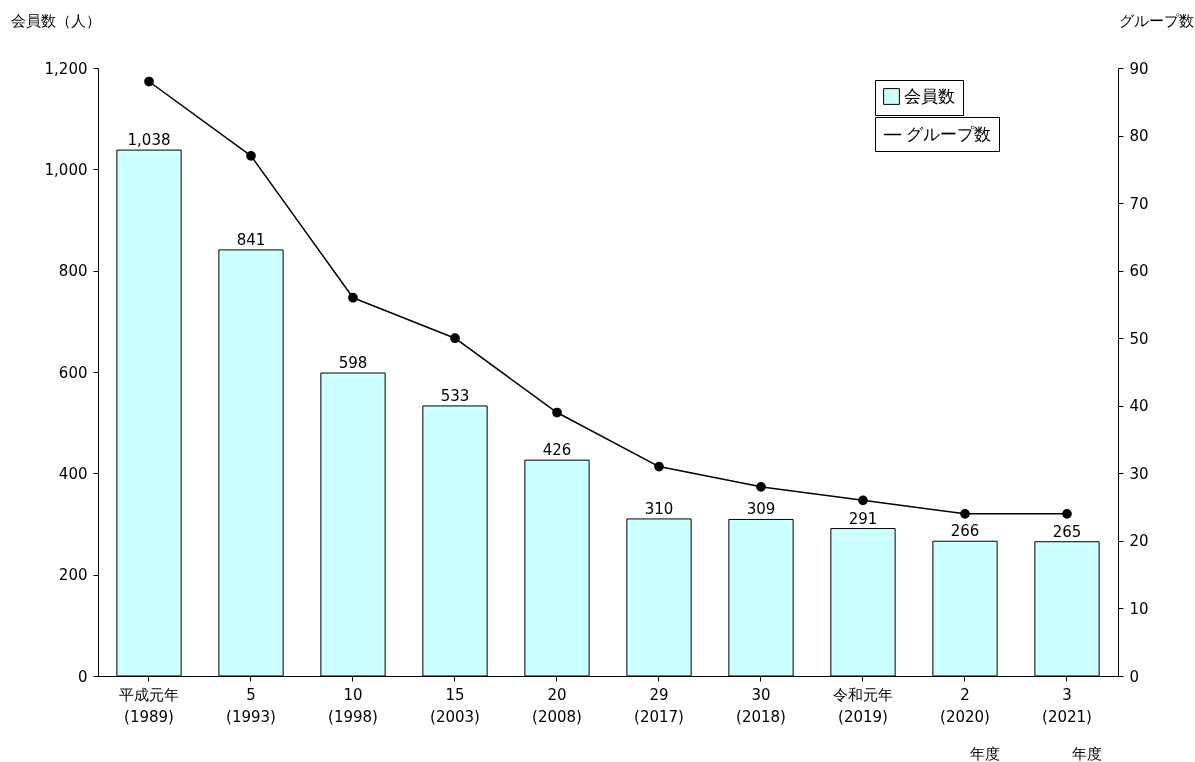 This screenshot has width=1195, height=762. What do you see at coordinates (73, 575) in the screenshot?
I see `y-tick-label: 200` at bounding box center [73, 575].